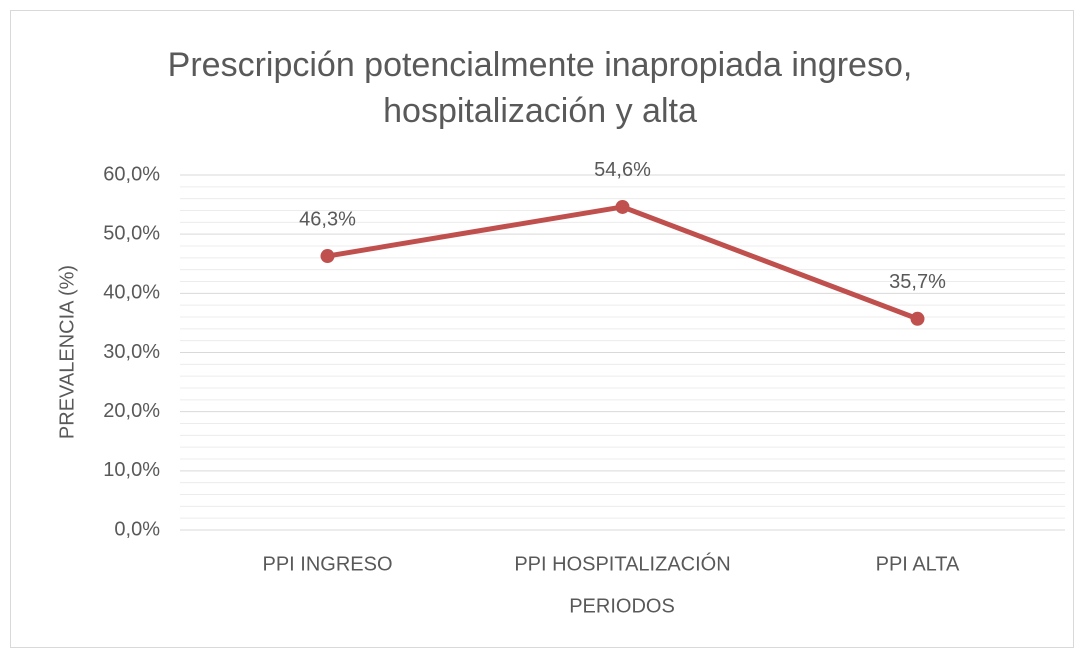 The width and height of the screenshot is (1080, 655). I want to click on data-label: 35,7%, so click(917, 282).